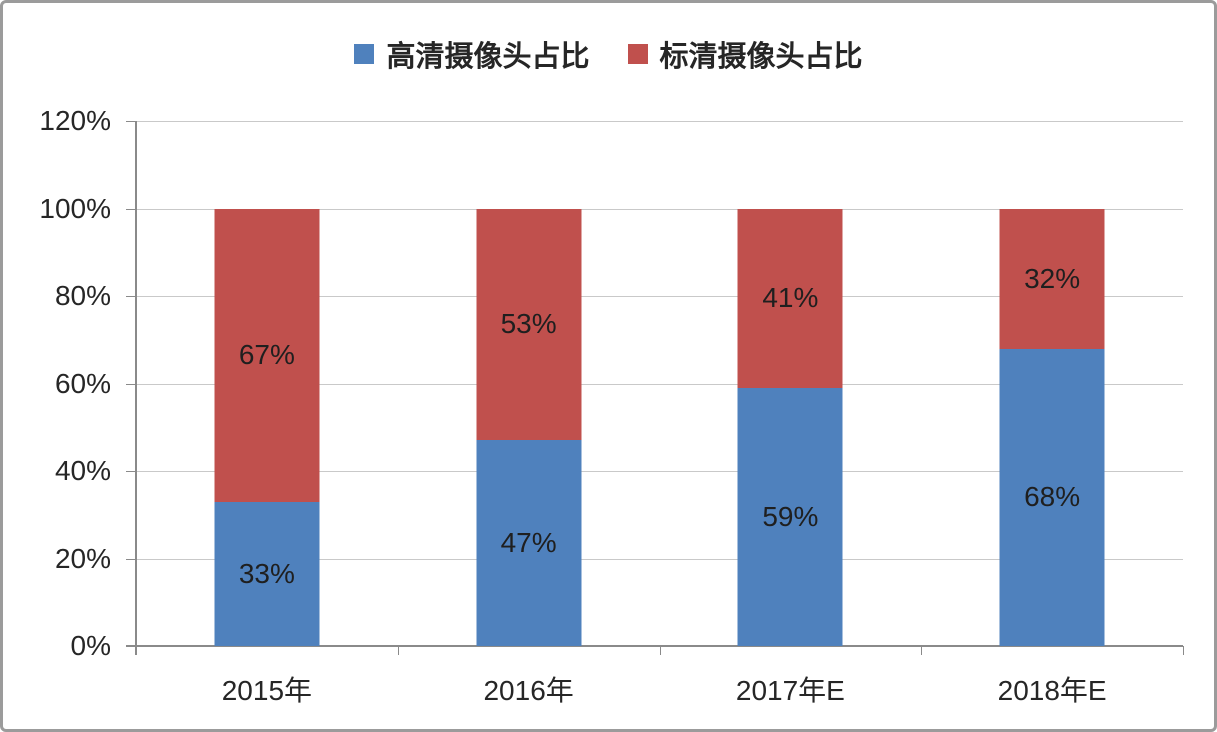 The height and width of the screenshot is (732, 1217). What do you see at coordinates (488, 57) in the screenshot?
I see `legend-label-hd: 高清摄像头占比` at bounding box center [488, 57].